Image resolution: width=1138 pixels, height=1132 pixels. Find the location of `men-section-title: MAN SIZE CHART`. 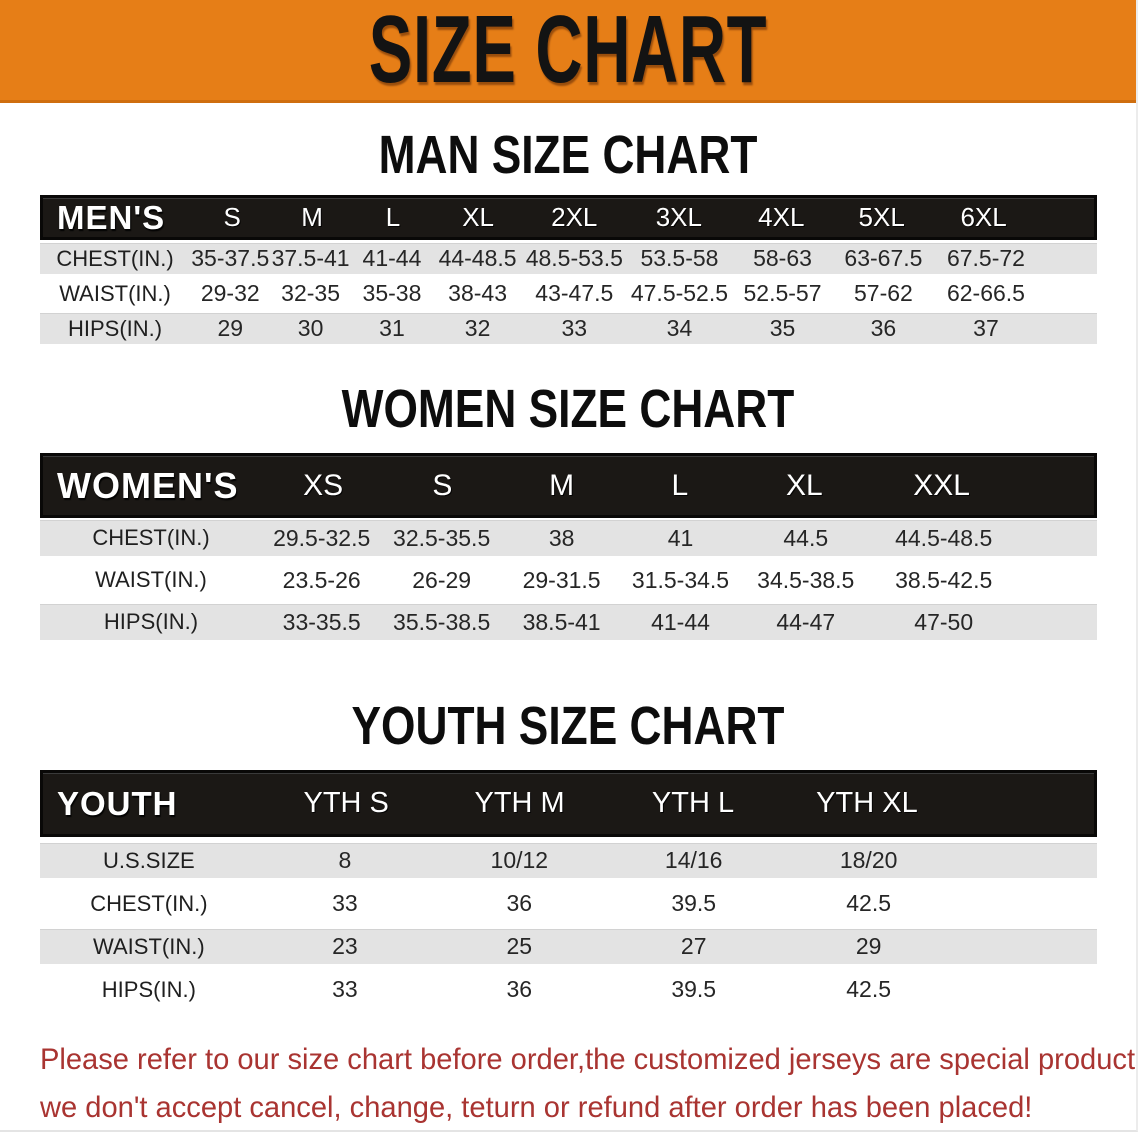

men-section-title: MAN SIZE CHART is located at coordinates (568, 155).